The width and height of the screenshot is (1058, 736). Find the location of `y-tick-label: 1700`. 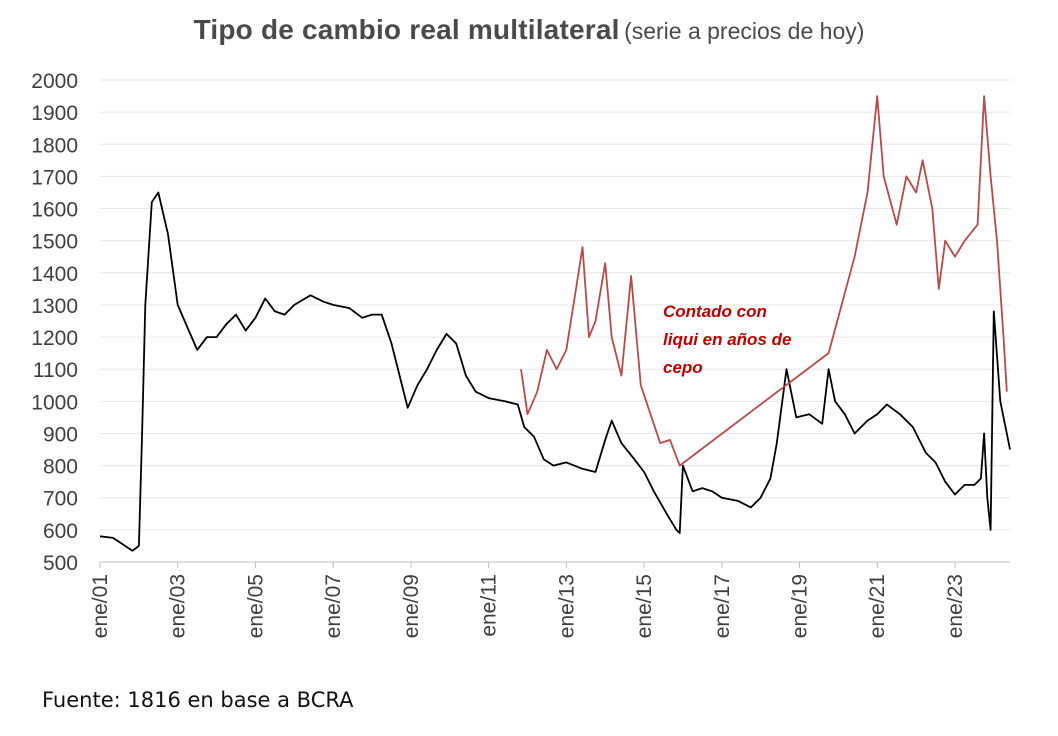

y-tick-label: 1700 is located at coordinates (54, 177).